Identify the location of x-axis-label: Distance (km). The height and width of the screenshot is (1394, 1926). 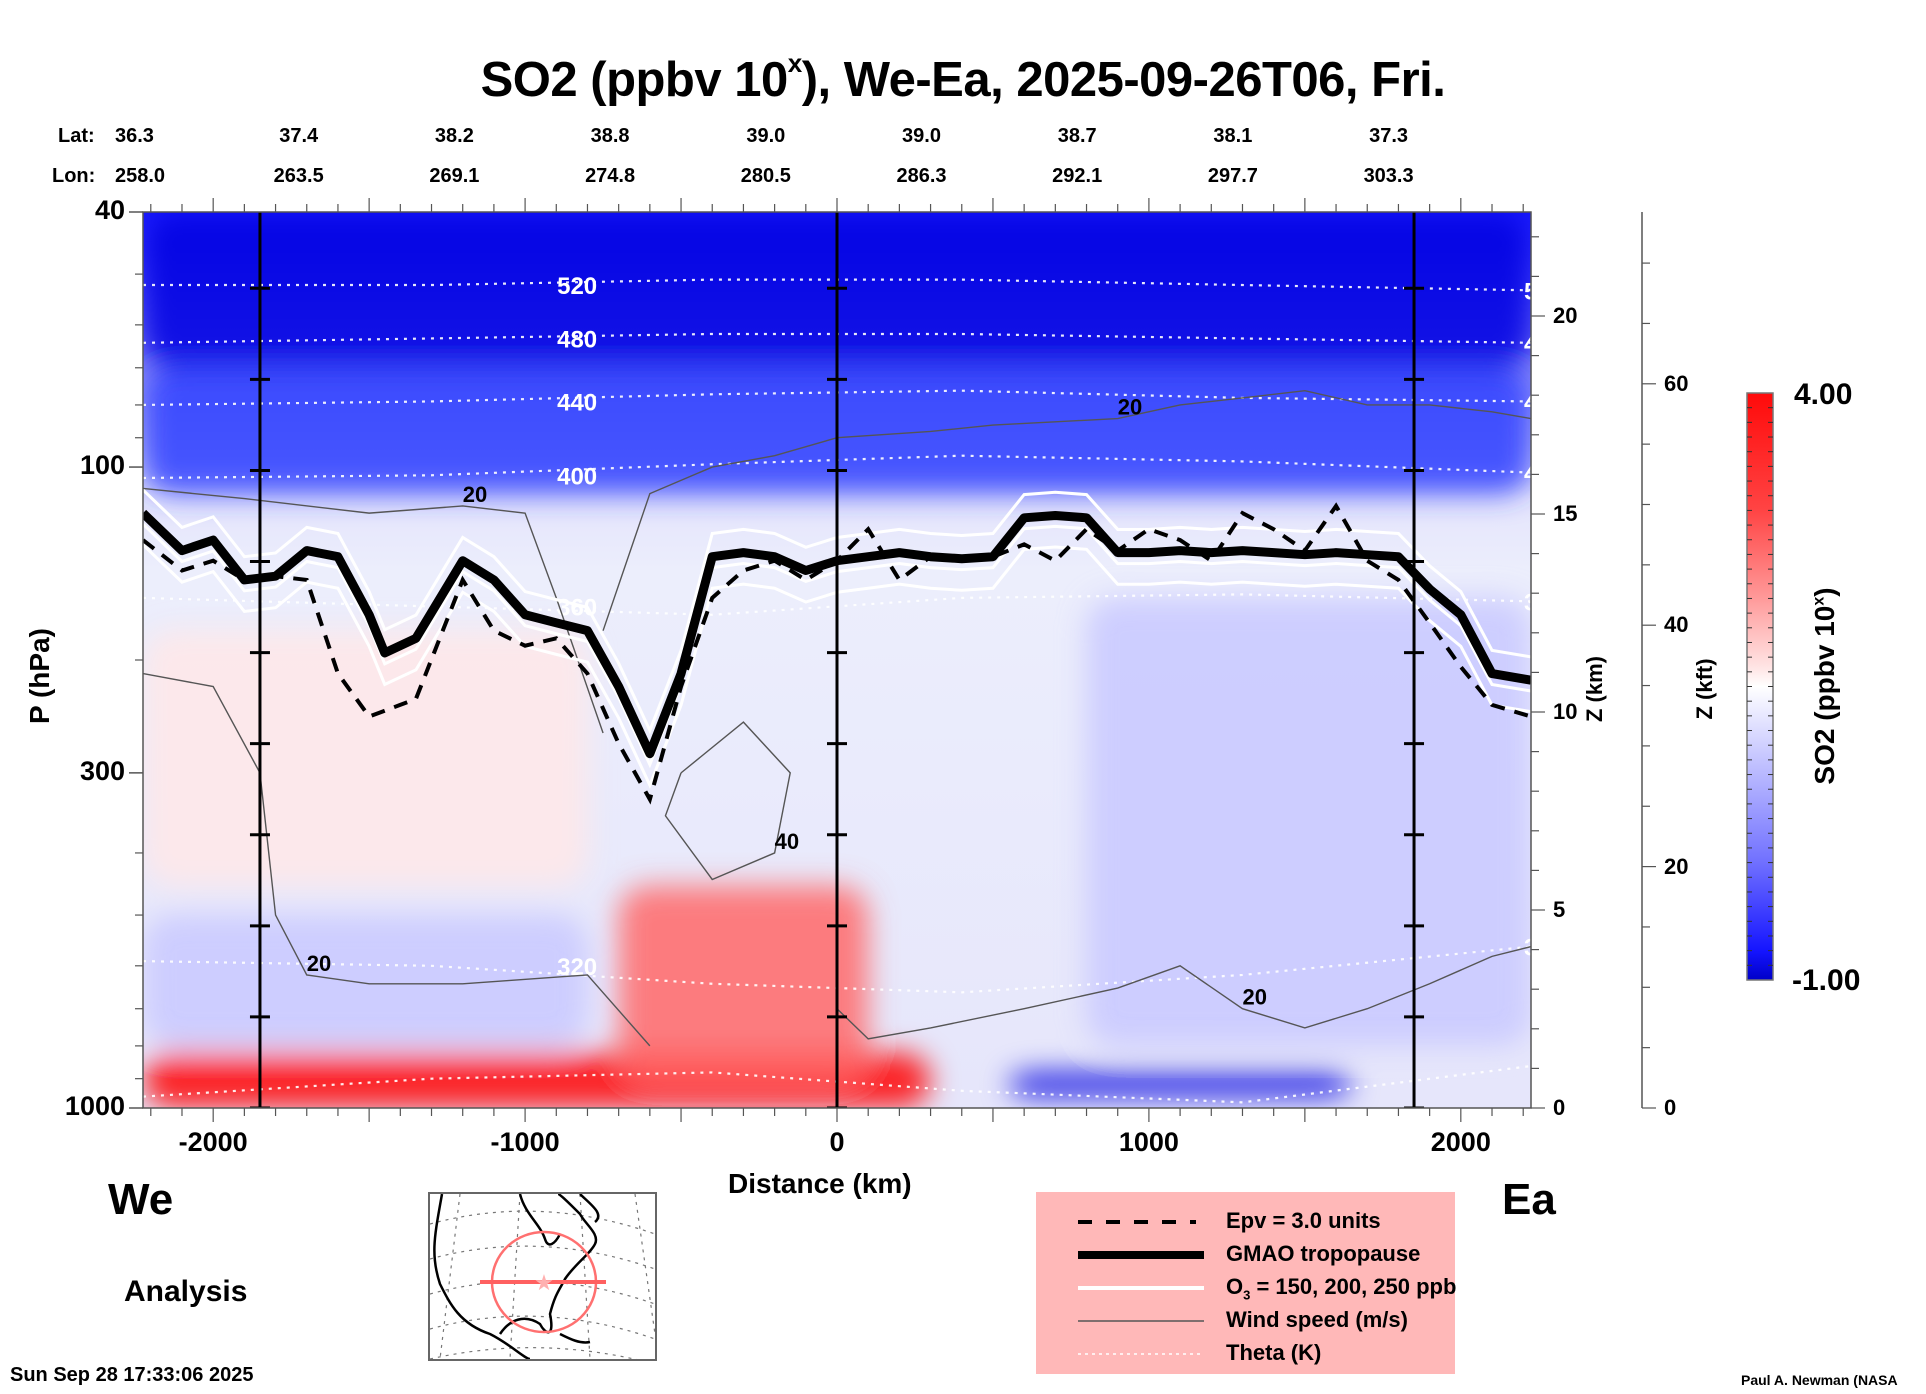
(820, 1183).